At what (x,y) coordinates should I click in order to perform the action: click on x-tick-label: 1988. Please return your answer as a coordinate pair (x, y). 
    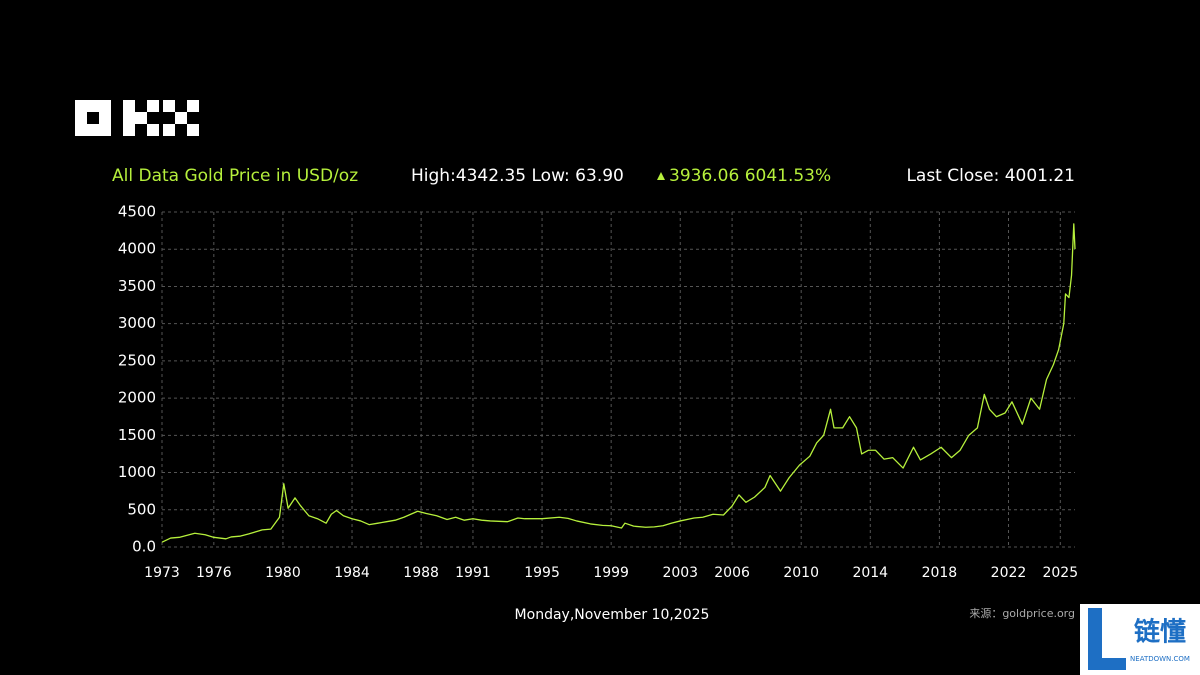
    Looking at the image, I should click on (421, 573).